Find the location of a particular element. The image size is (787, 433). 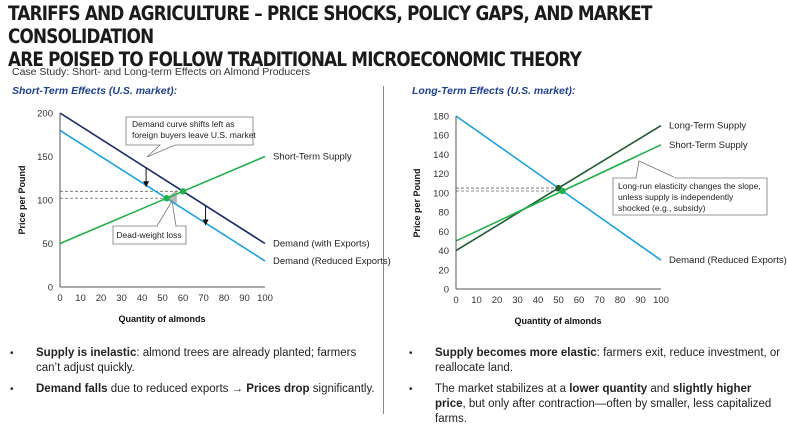

deadweight-loss-area is located at coordinates (171, 197).